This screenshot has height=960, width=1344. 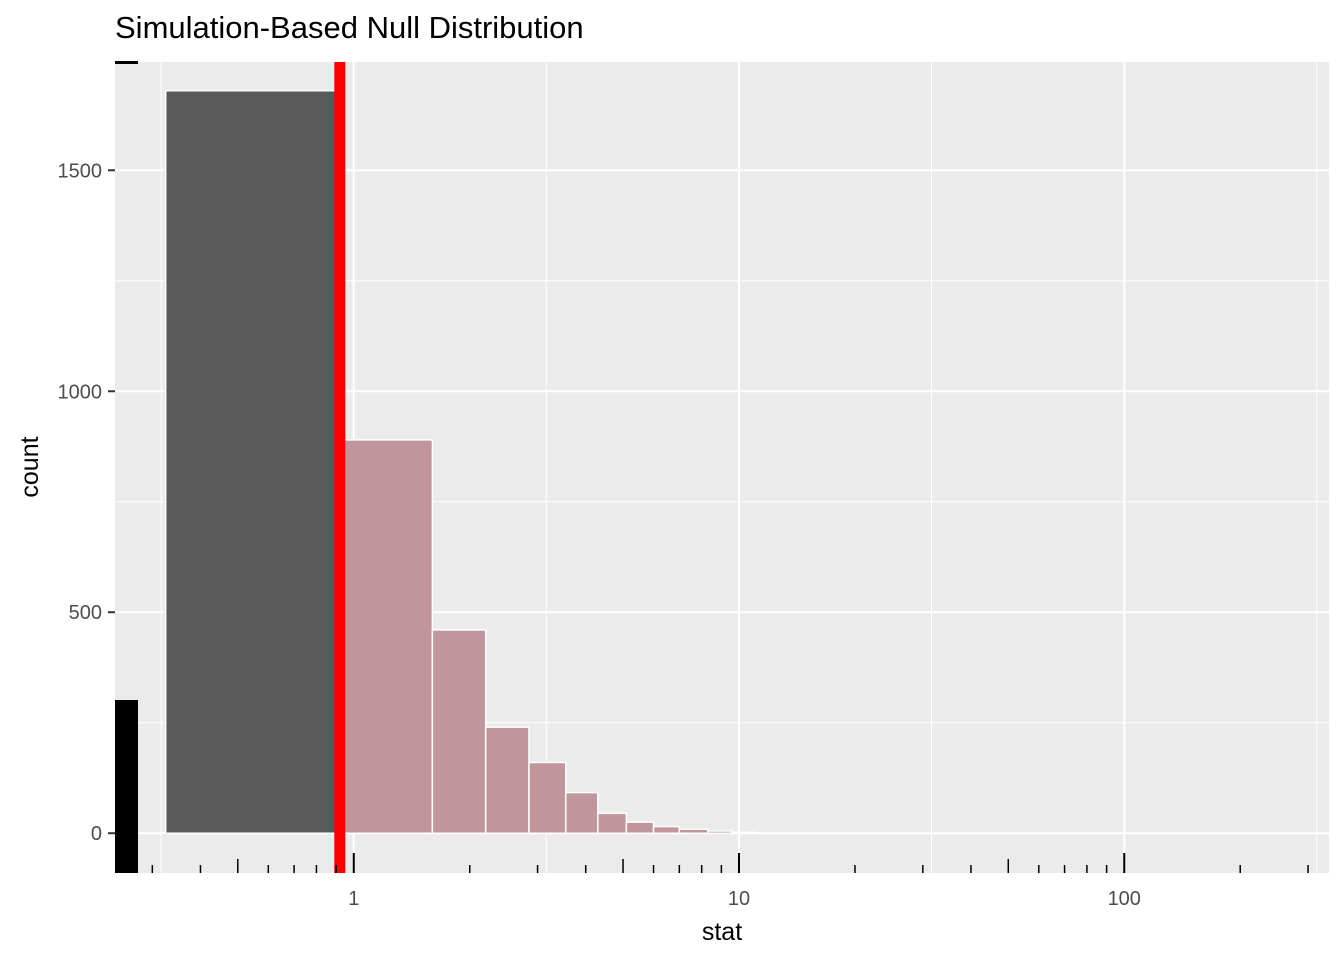 I want to click on chart-title: Simulation-Based Null Distribution, so click(x=349, y=27).